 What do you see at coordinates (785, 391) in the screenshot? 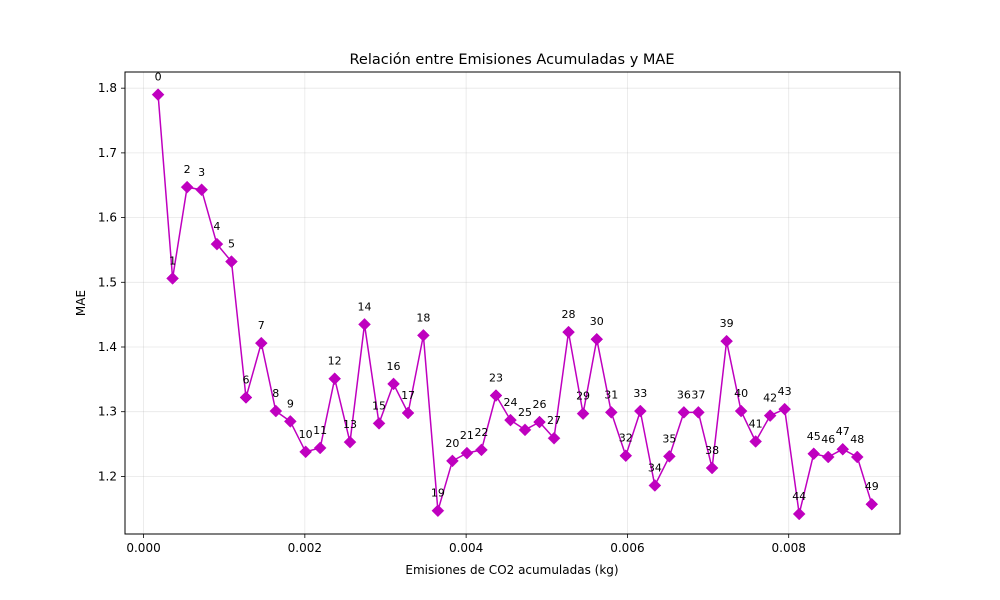
I see `point-label: 43` at bounding box center [785, 391].